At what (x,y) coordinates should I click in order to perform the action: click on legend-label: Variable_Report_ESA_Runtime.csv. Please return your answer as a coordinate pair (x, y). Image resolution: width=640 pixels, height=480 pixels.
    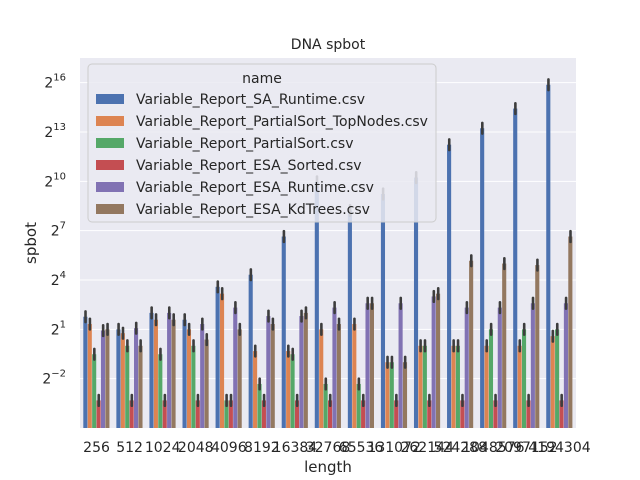
    Looking at the image, I should click on (255, 188).